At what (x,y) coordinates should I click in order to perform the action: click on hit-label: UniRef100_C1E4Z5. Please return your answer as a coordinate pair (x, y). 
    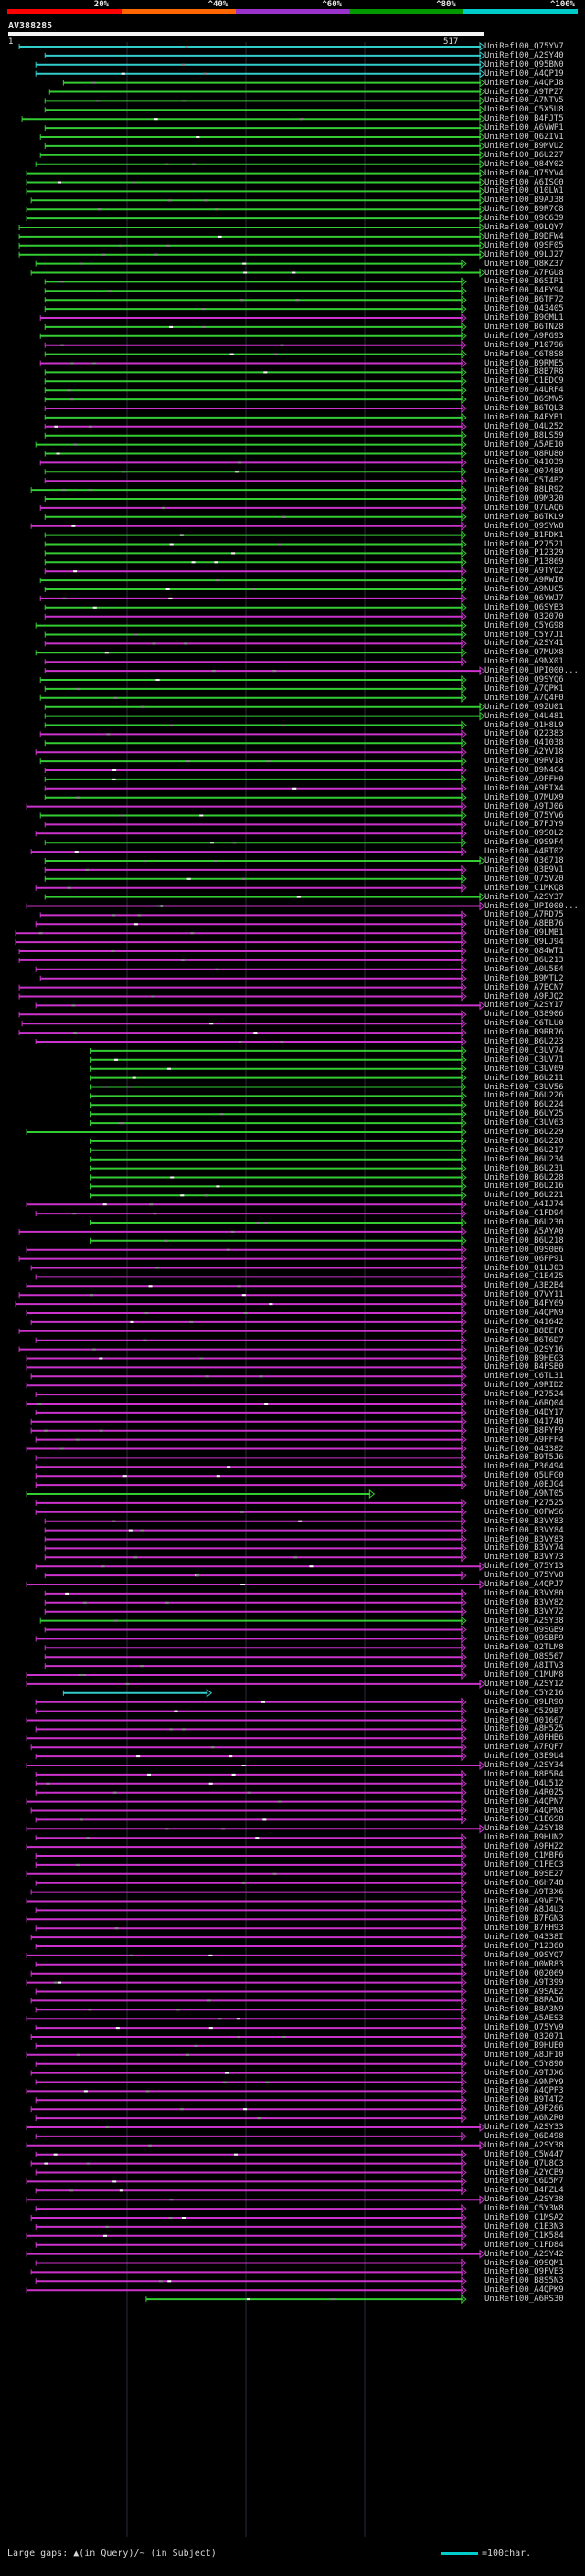
    Looking at the image, I should click on (524, 1277).